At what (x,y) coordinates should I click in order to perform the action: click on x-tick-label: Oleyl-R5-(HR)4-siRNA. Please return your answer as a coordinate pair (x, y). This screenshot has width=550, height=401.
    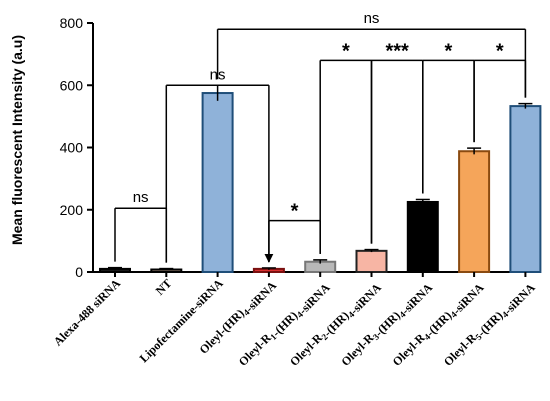
    Looking at the image, I should click on (489, 324).